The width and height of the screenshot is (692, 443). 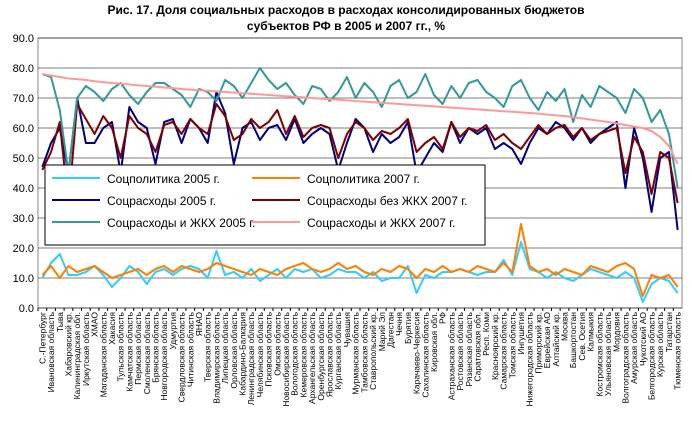 I want to click on x-tick-label: Ивановская область, so click(x=51, y=351).